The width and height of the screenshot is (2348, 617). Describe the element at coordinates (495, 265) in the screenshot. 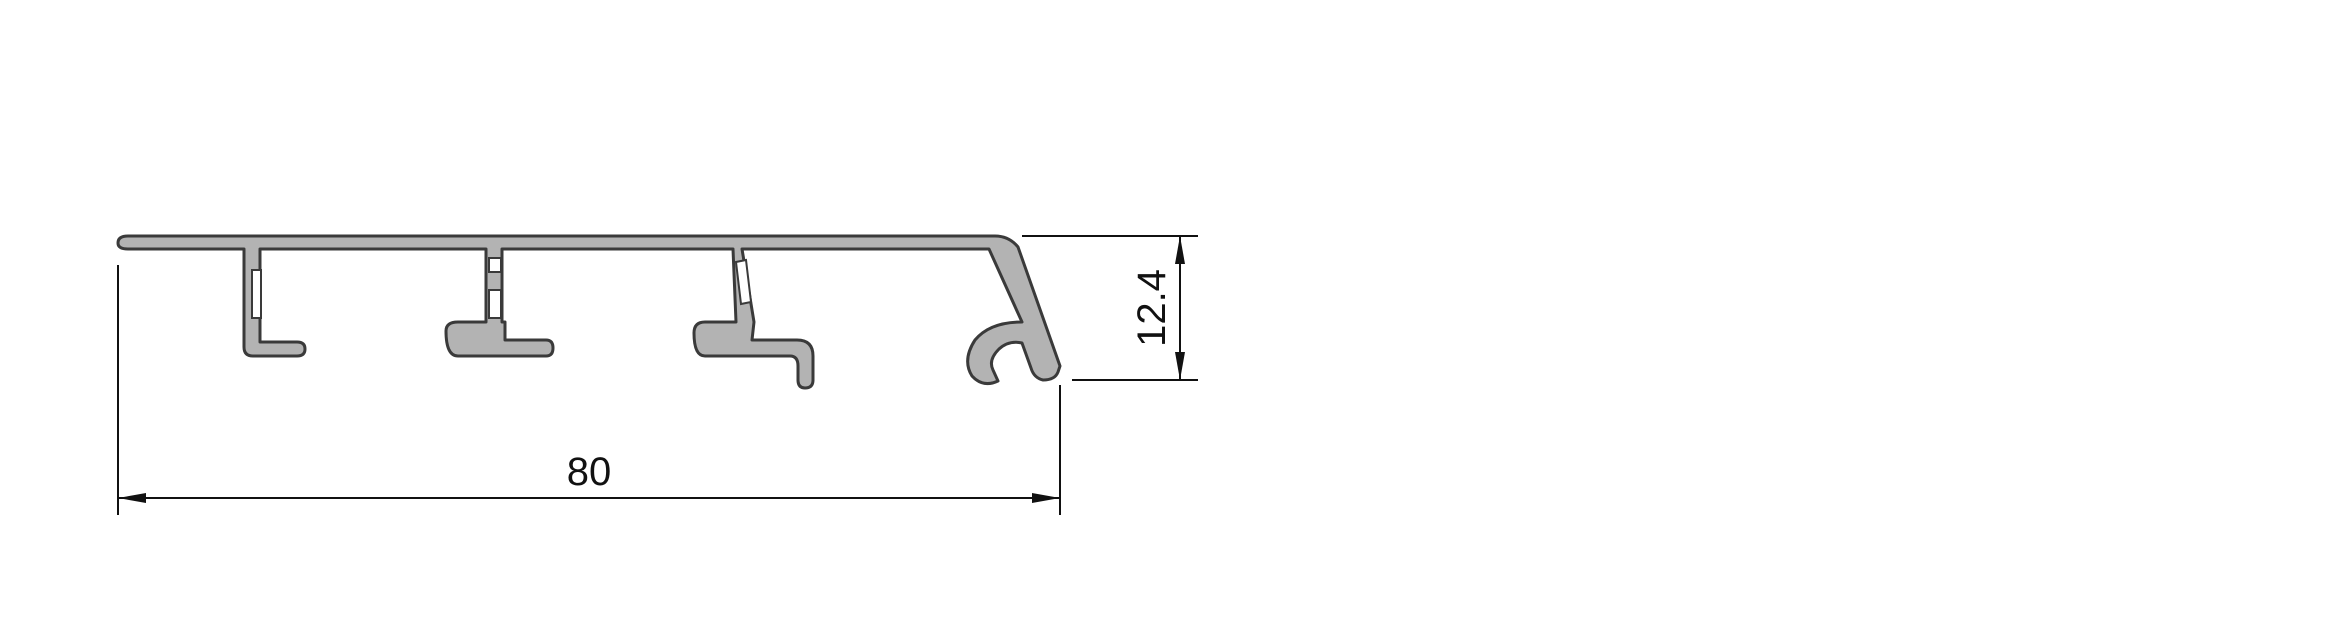

I see `insert-slot-middle-upper` at that location.